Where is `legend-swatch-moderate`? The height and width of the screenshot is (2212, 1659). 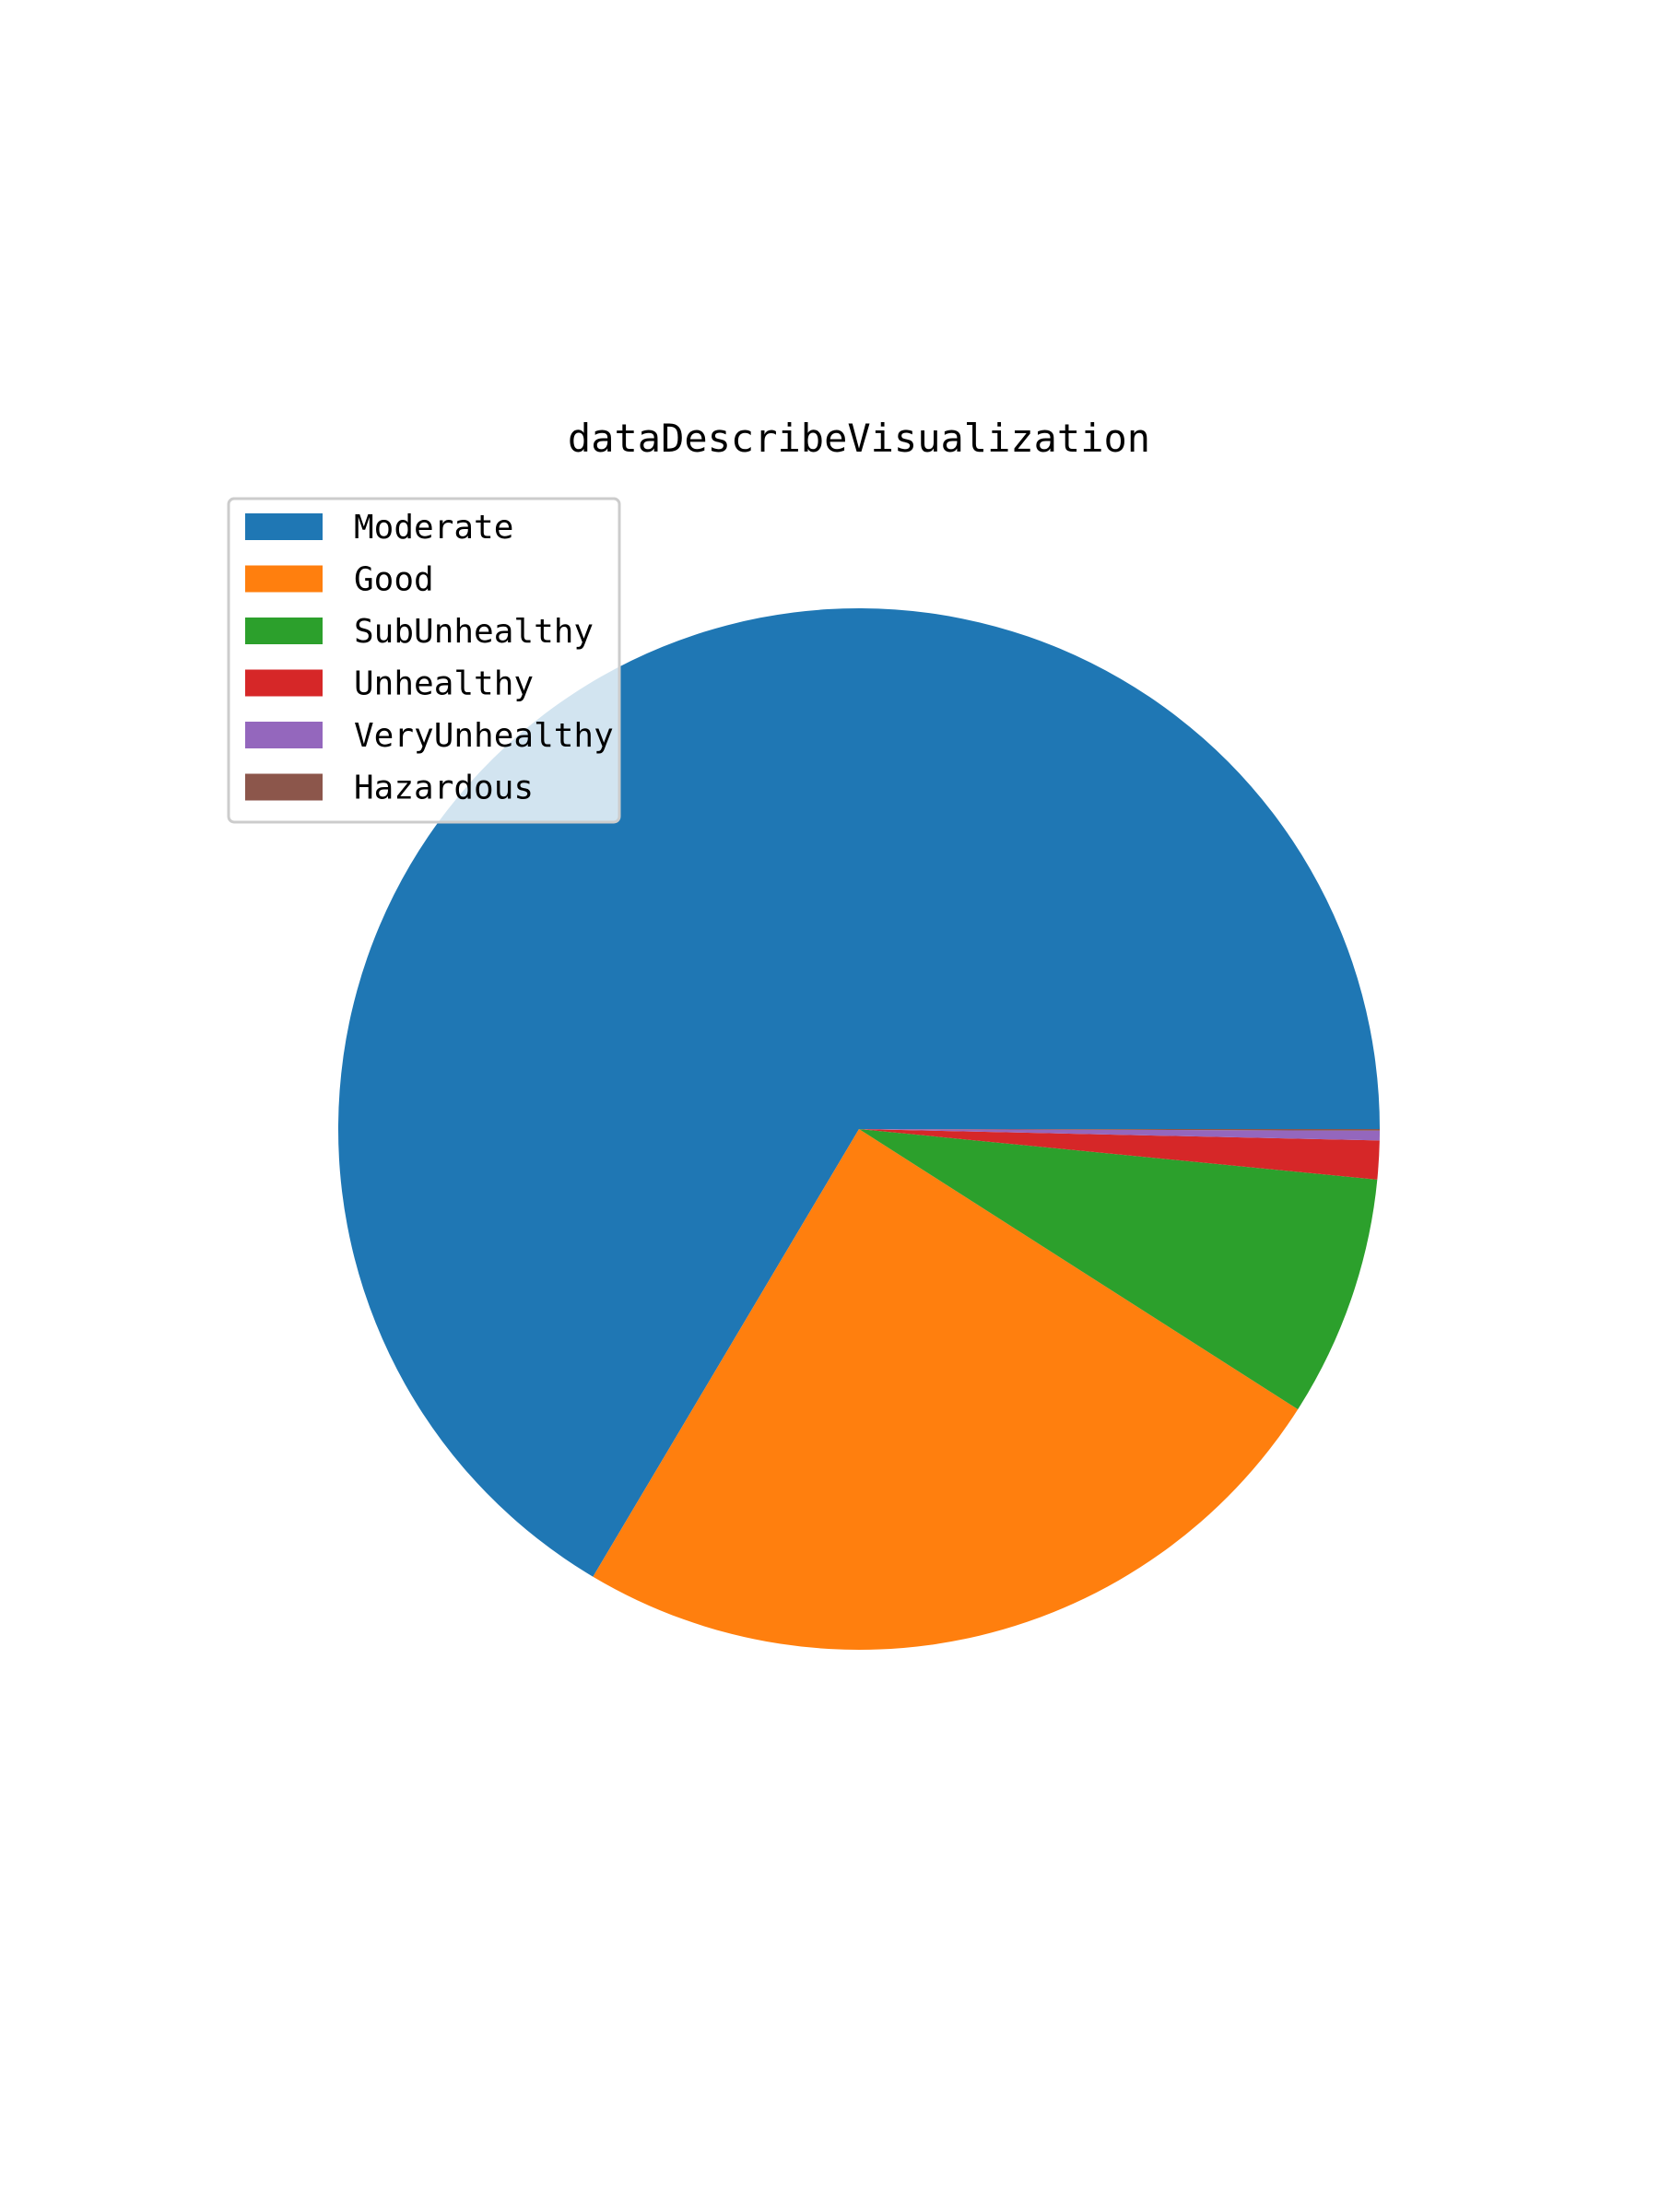 legend-swatch-moderate is located at coordinates (284, 526).